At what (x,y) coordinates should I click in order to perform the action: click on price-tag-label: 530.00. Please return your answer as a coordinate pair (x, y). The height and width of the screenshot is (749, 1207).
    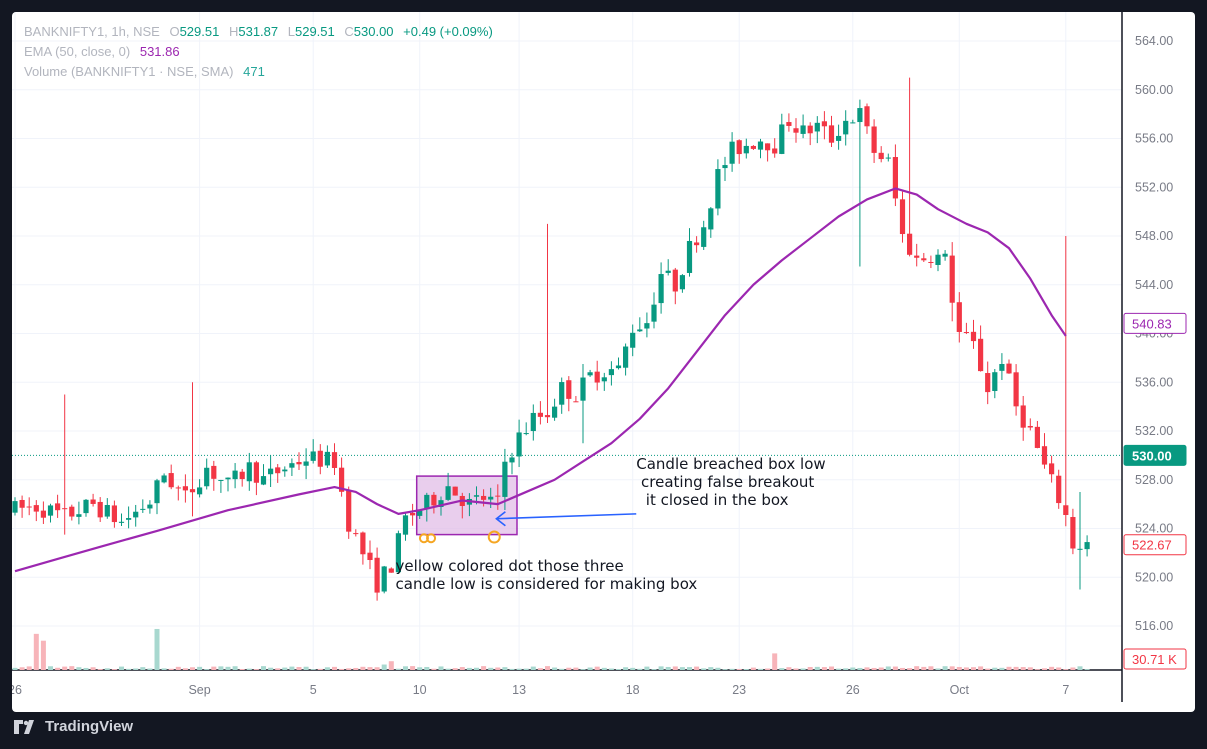
    Looking at the image, I should click on (1152, 455).